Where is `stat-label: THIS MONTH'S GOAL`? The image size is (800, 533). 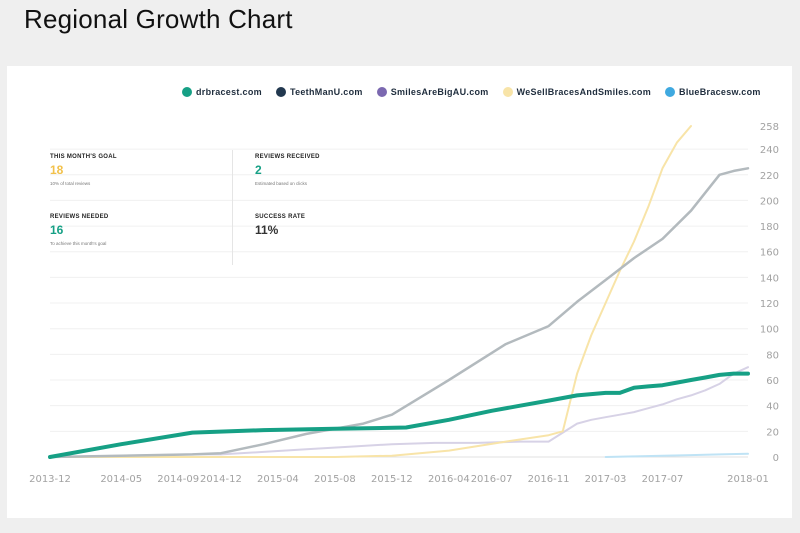
stat-label: THIS MONTH'S GOAL is located at coordinates (83, 157).